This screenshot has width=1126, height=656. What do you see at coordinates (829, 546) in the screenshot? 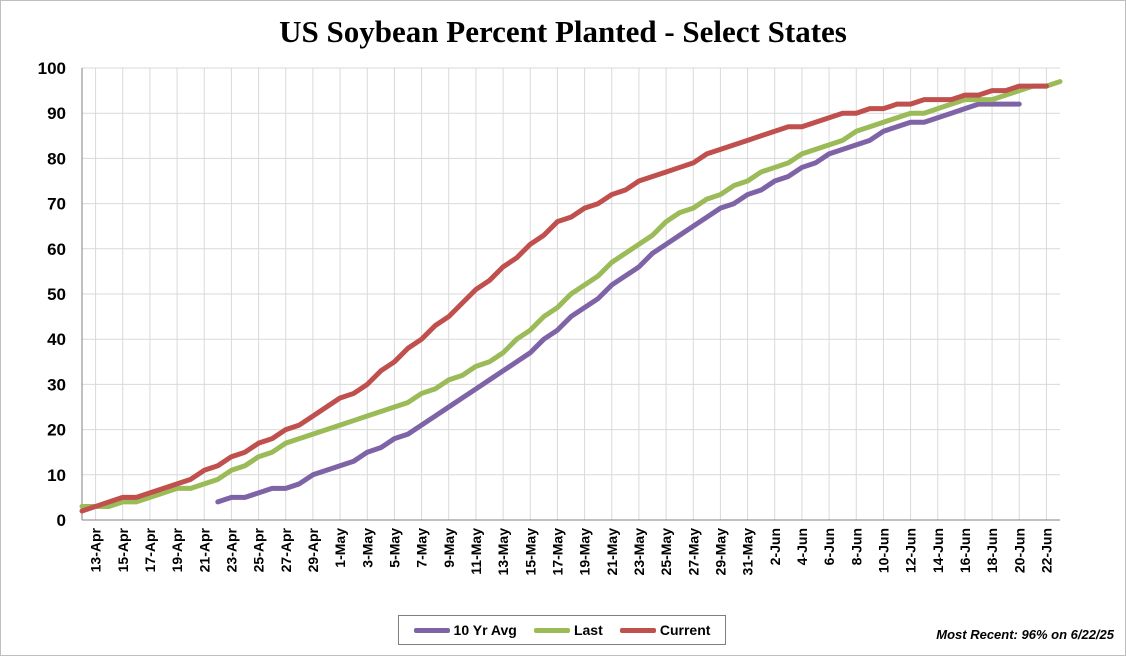
I see `x-tick-label: 6-Jun` at bounding box center [829, 546].